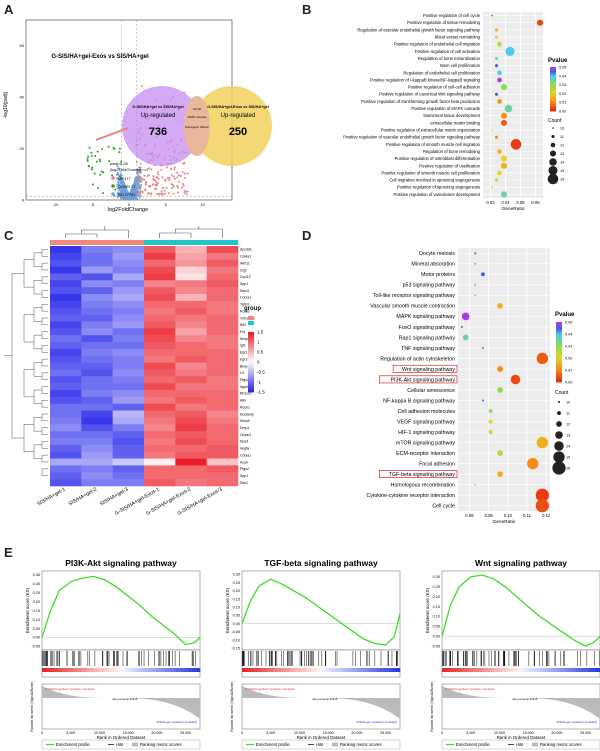 This screenshot has height=751, width=600. What do you see at coordinates (558, 61) in the screenshot?
I see `go-pvalue-title: Pvalue` at bounding box center [558, 61].